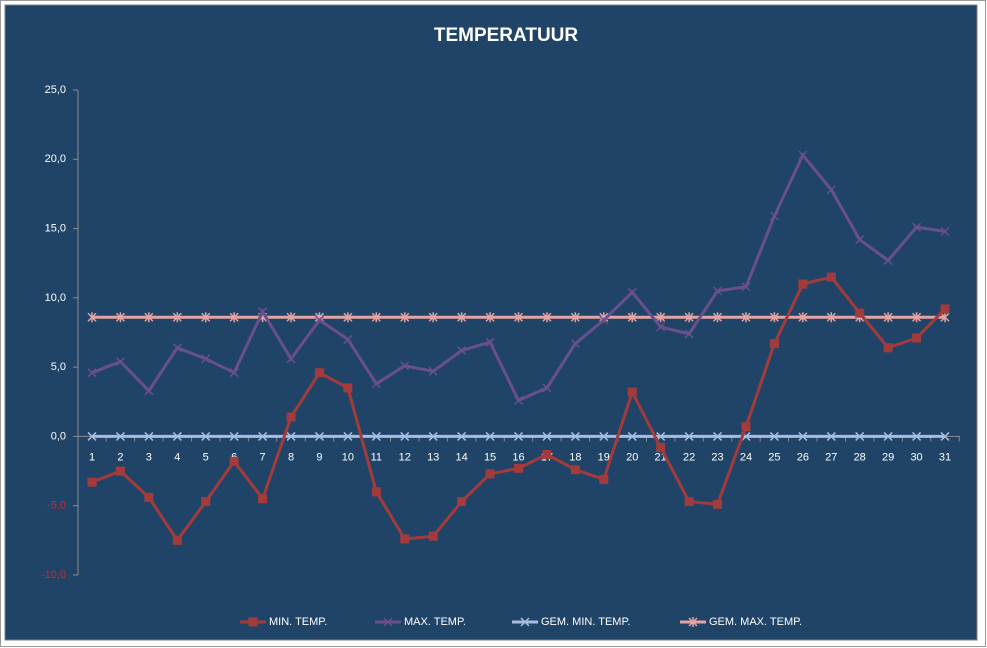 The width and height of the screenshot is (987, 648). I want to click on x-tick-label: 23, so click(717, 457).